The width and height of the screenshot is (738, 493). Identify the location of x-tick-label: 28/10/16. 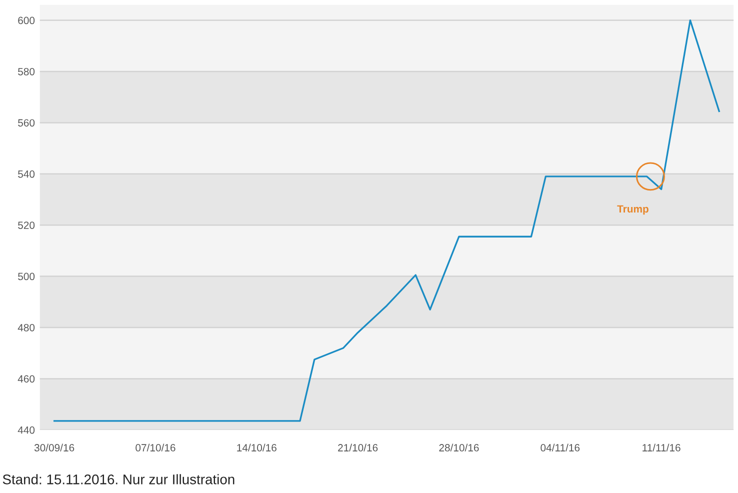
(459, 448).